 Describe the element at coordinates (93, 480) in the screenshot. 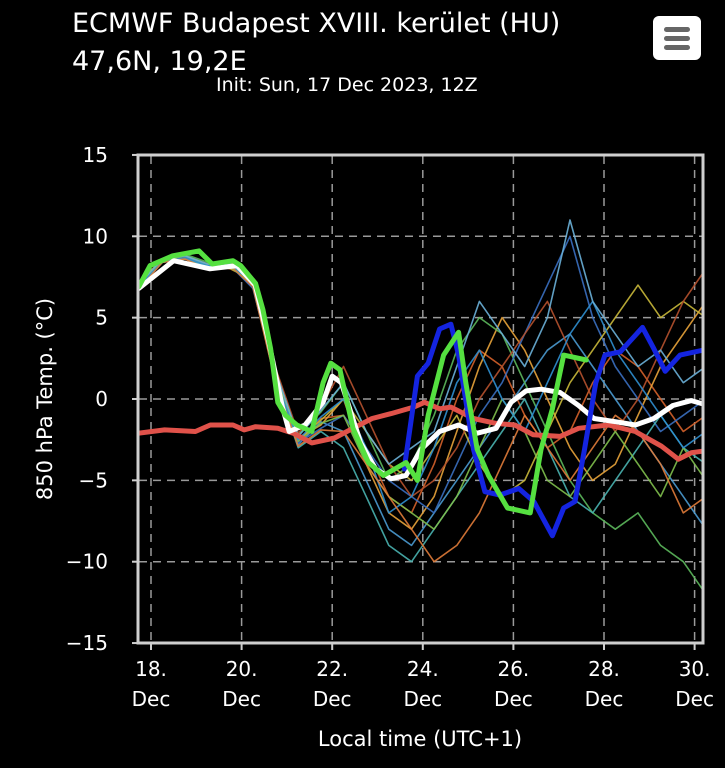

I see `y-tick-label: −5` at that location.